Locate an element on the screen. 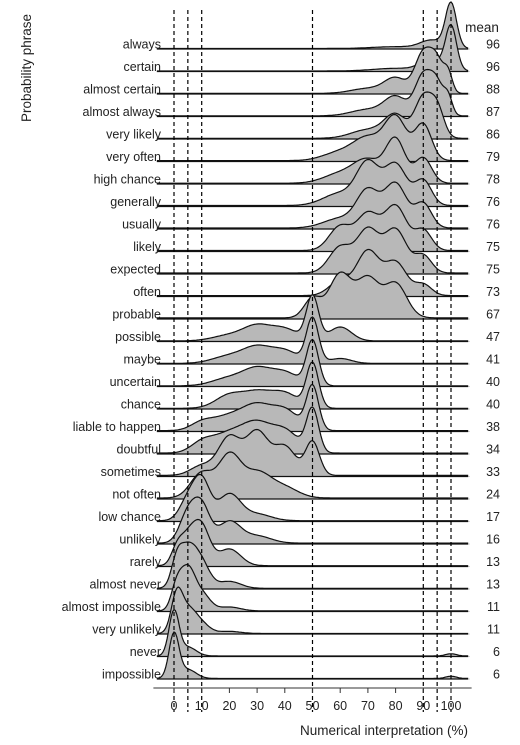 This screenshot has width=520, height=745. mean-value-maybe: 41 is located at coordinates (493, 360).